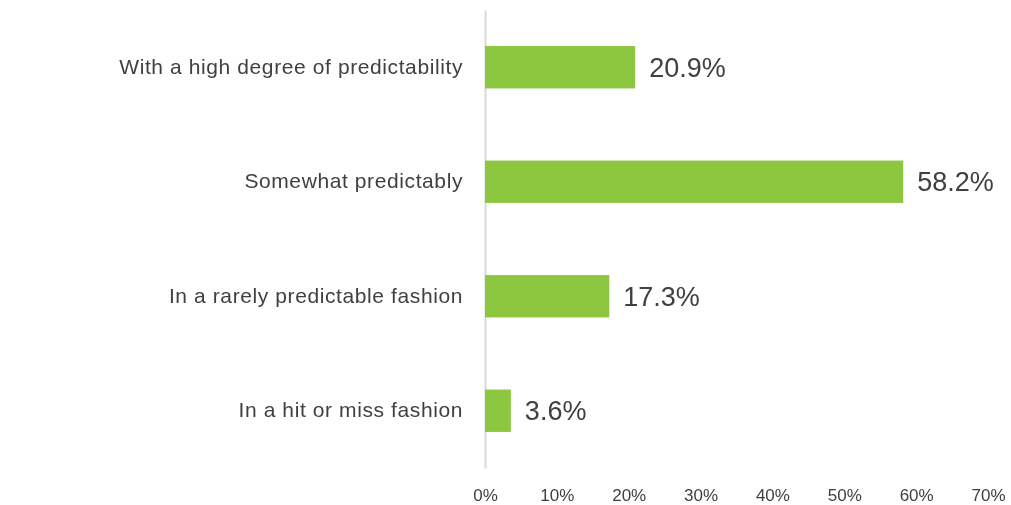  What do you see at coordinates (353, 181) in the screenshot?
I see `y-tick-label: Somewhat predictably` at bounding box center [353, 181].